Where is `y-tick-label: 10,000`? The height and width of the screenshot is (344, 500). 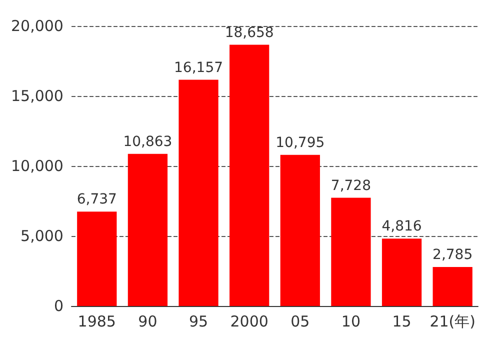 y-tick-label: 10,000 is located at coordinates (37, 166).